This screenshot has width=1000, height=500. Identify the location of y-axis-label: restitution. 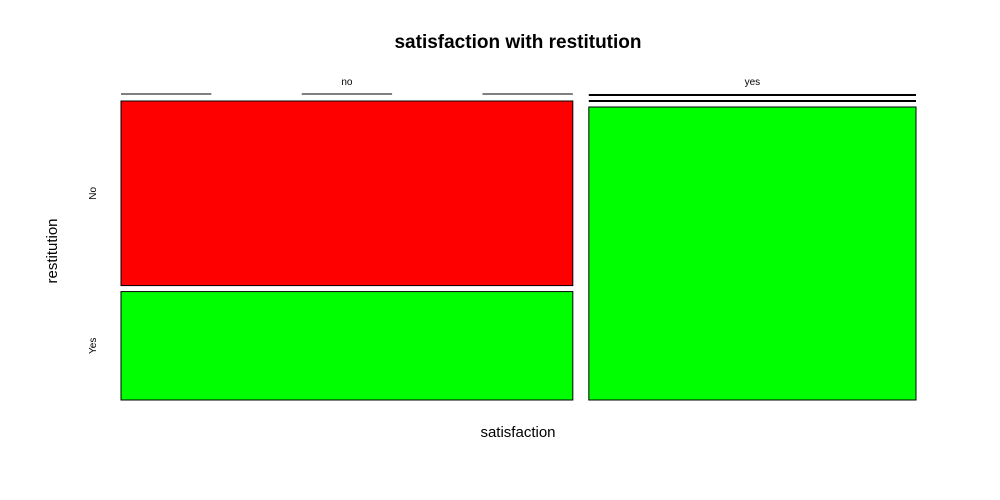
(52, 250).